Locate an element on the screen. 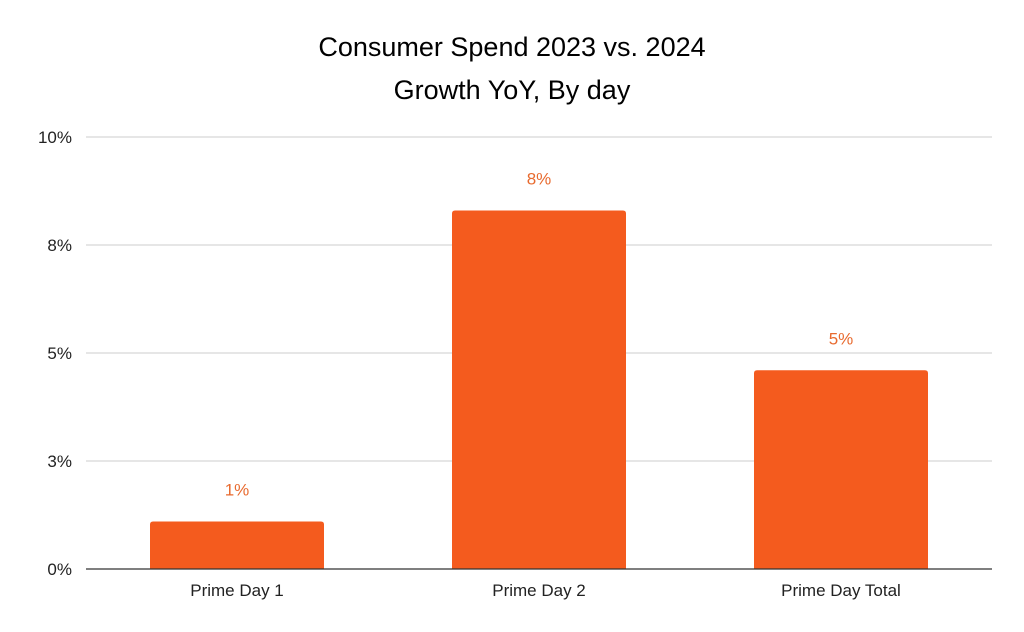 This screenshot has width=1024, height=632. x-tick-label: Prime Day 2 is located at coordinates (539, 590).